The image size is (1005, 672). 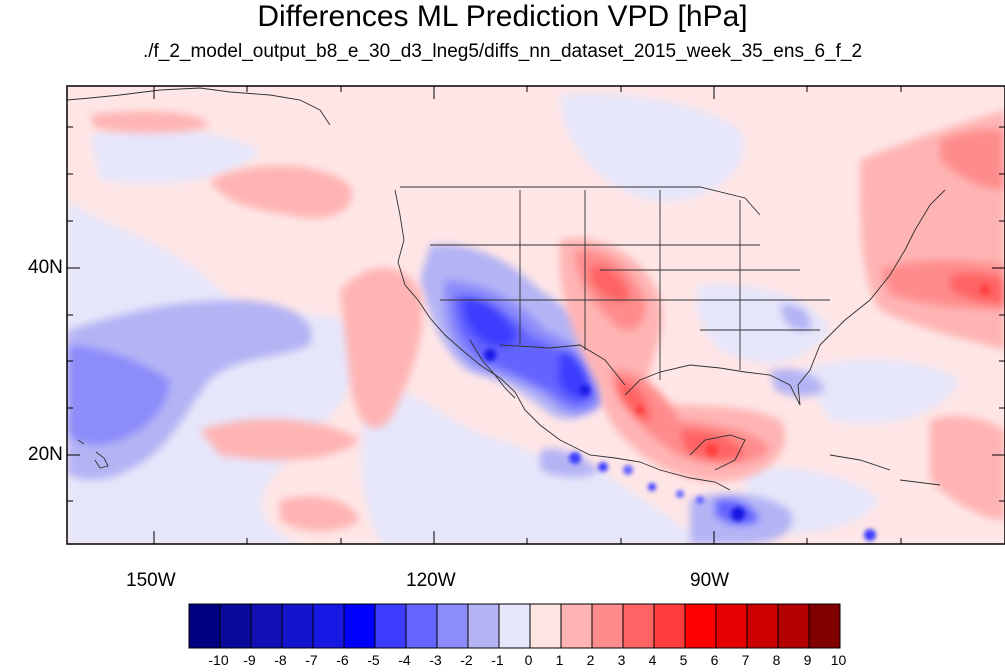 I want to click on colorbar-label: -2, so click(x=466, y=660).